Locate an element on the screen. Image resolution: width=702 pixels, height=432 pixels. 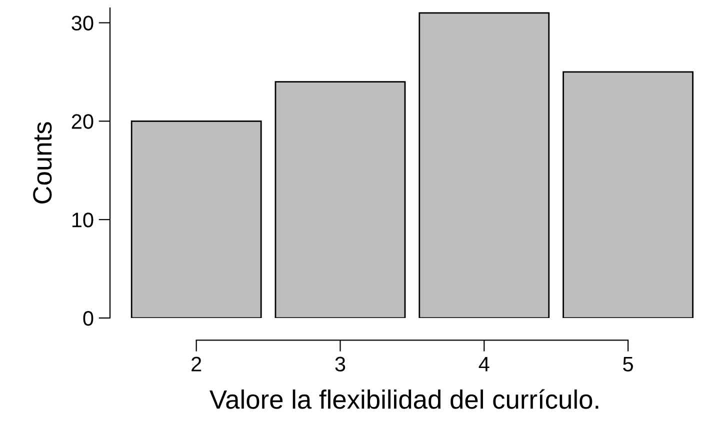
x-tick-label: 3 is located at coordinates (340, 364).